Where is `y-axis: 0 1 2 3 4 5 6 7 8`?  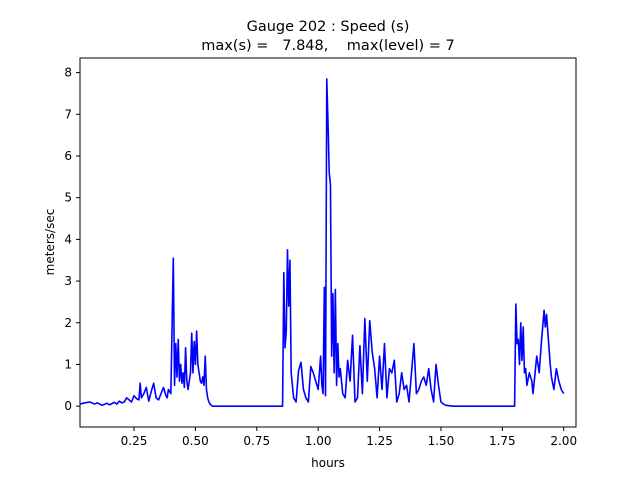 y-axis: 0 1 2 3 4 5 6 7 8 is located at coordinates (72, 239).